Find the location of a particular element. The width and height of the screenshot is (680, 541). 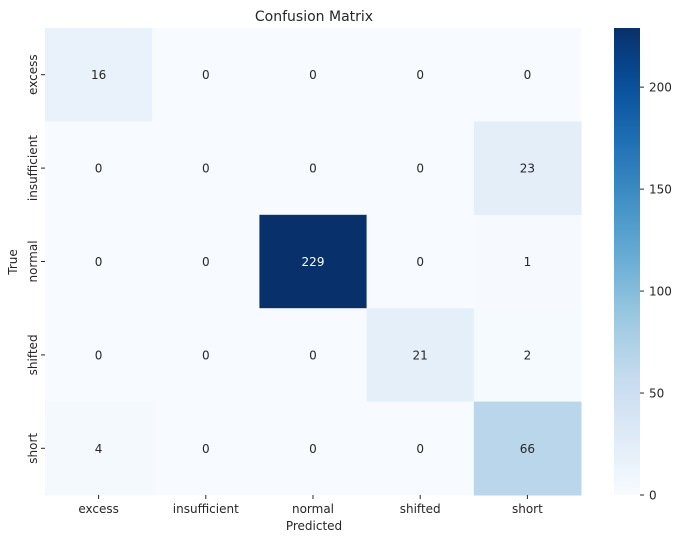

y-tick-label: excess is located at coordinates (33, 74).